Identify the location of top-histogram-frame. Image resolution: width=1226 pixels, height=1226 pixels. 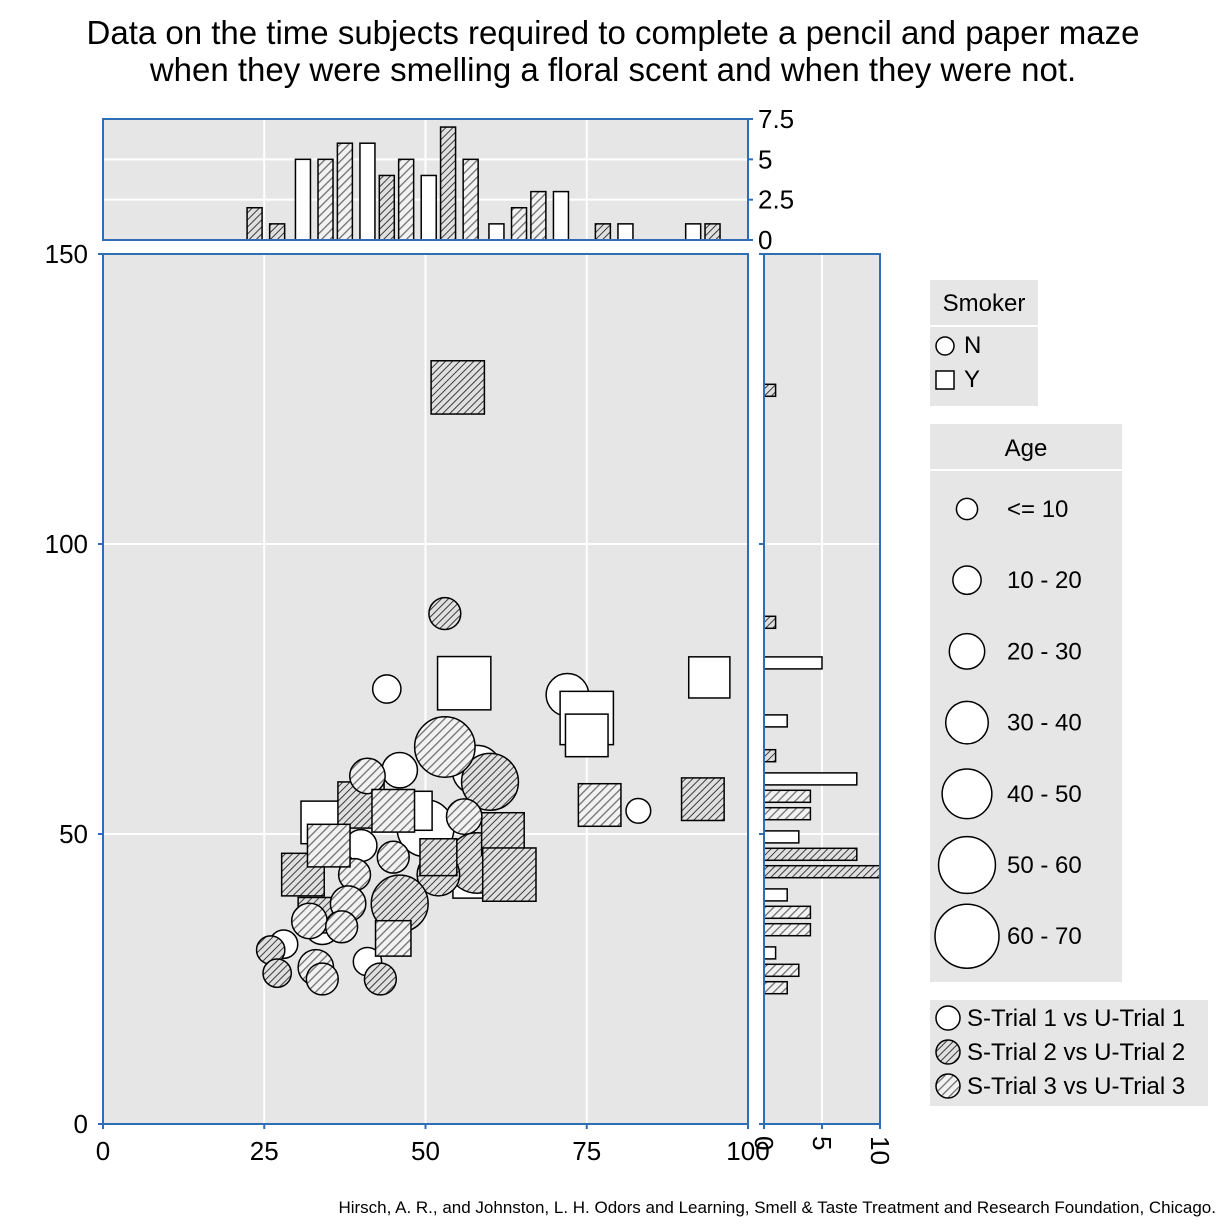
(425, 179).